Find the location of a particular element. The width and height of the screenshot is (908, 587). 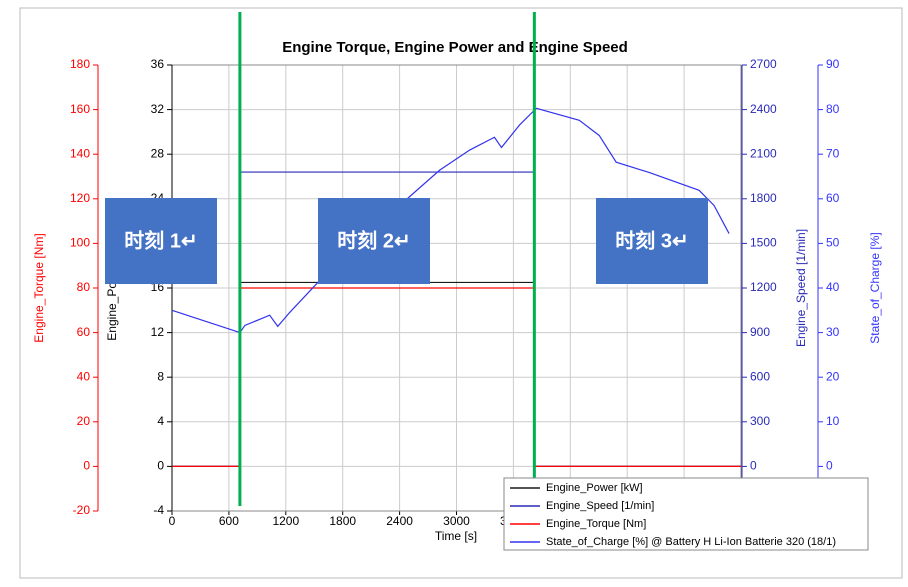

legend-label: Engine_Power [kW] is located at coordinates (594, 488).